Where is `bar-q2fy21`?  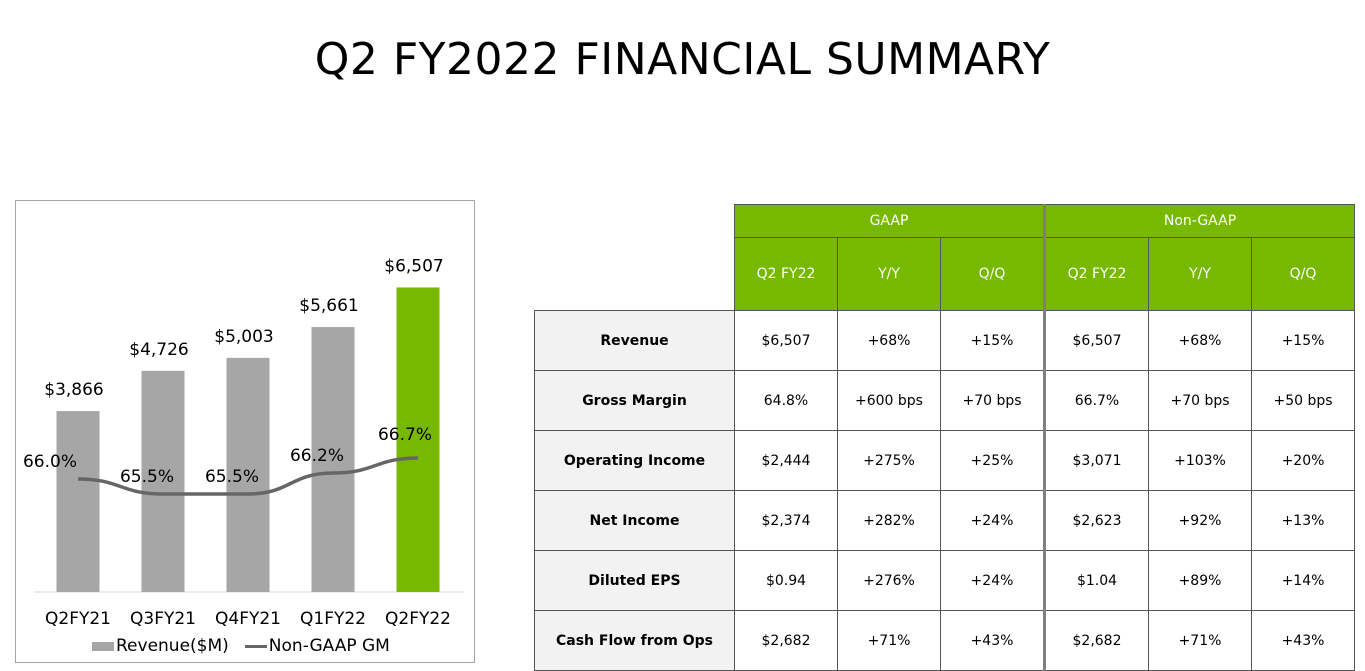 bar-q2fy21 is located at coordinates (78, 501).